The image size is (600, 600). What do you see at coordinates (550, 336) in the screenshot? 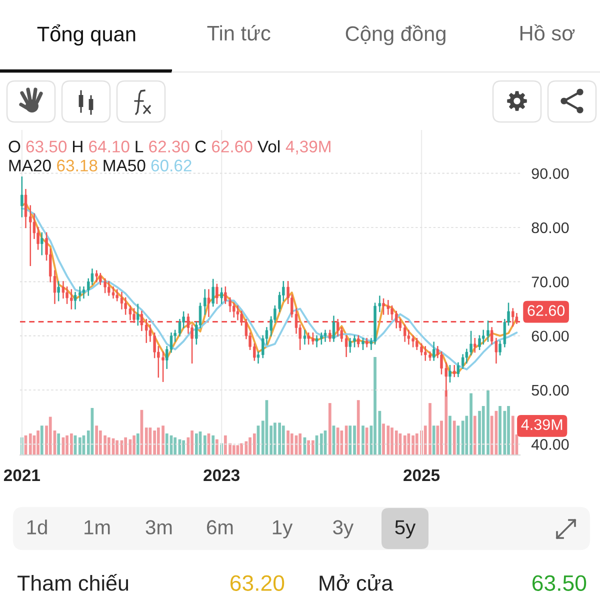
I see `y-tick-label: 60.00` at bounding box center [550, 336].